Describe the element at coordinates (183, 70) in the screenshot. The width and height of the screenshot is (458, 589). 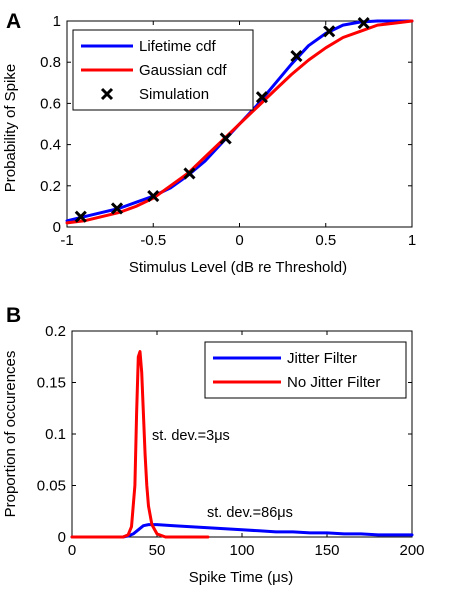
I see `panel-a-legend-gaussian-cdf-label: Gaussian cdf` at that location.